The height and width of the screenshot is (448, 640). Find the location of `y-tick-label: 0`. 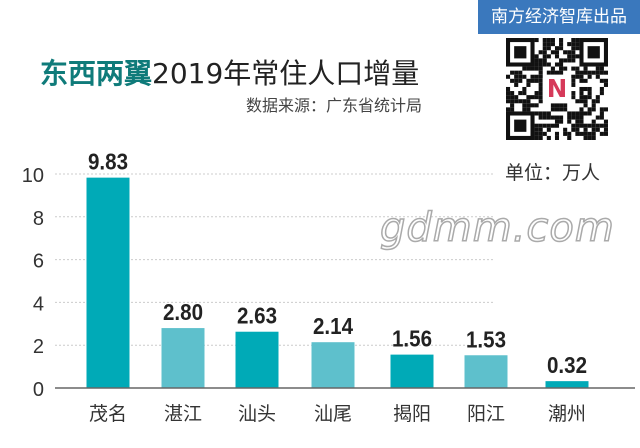

y-tick-label: 0 is located at coordinates (38, 390).